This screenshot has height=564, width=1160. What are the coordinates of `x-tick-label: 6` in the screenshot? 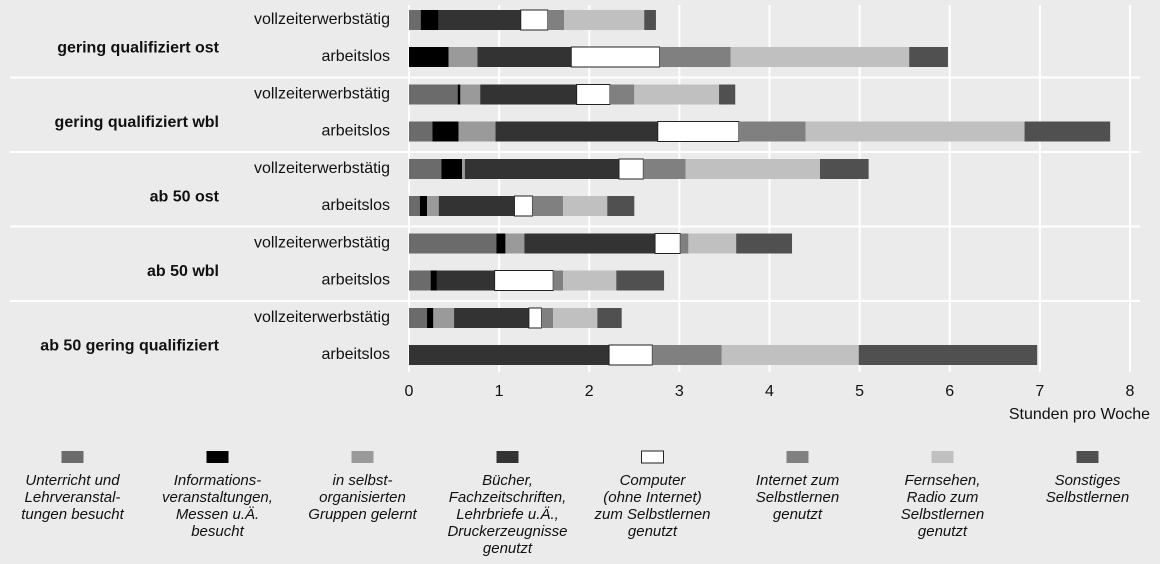 It's located at (949, 391).